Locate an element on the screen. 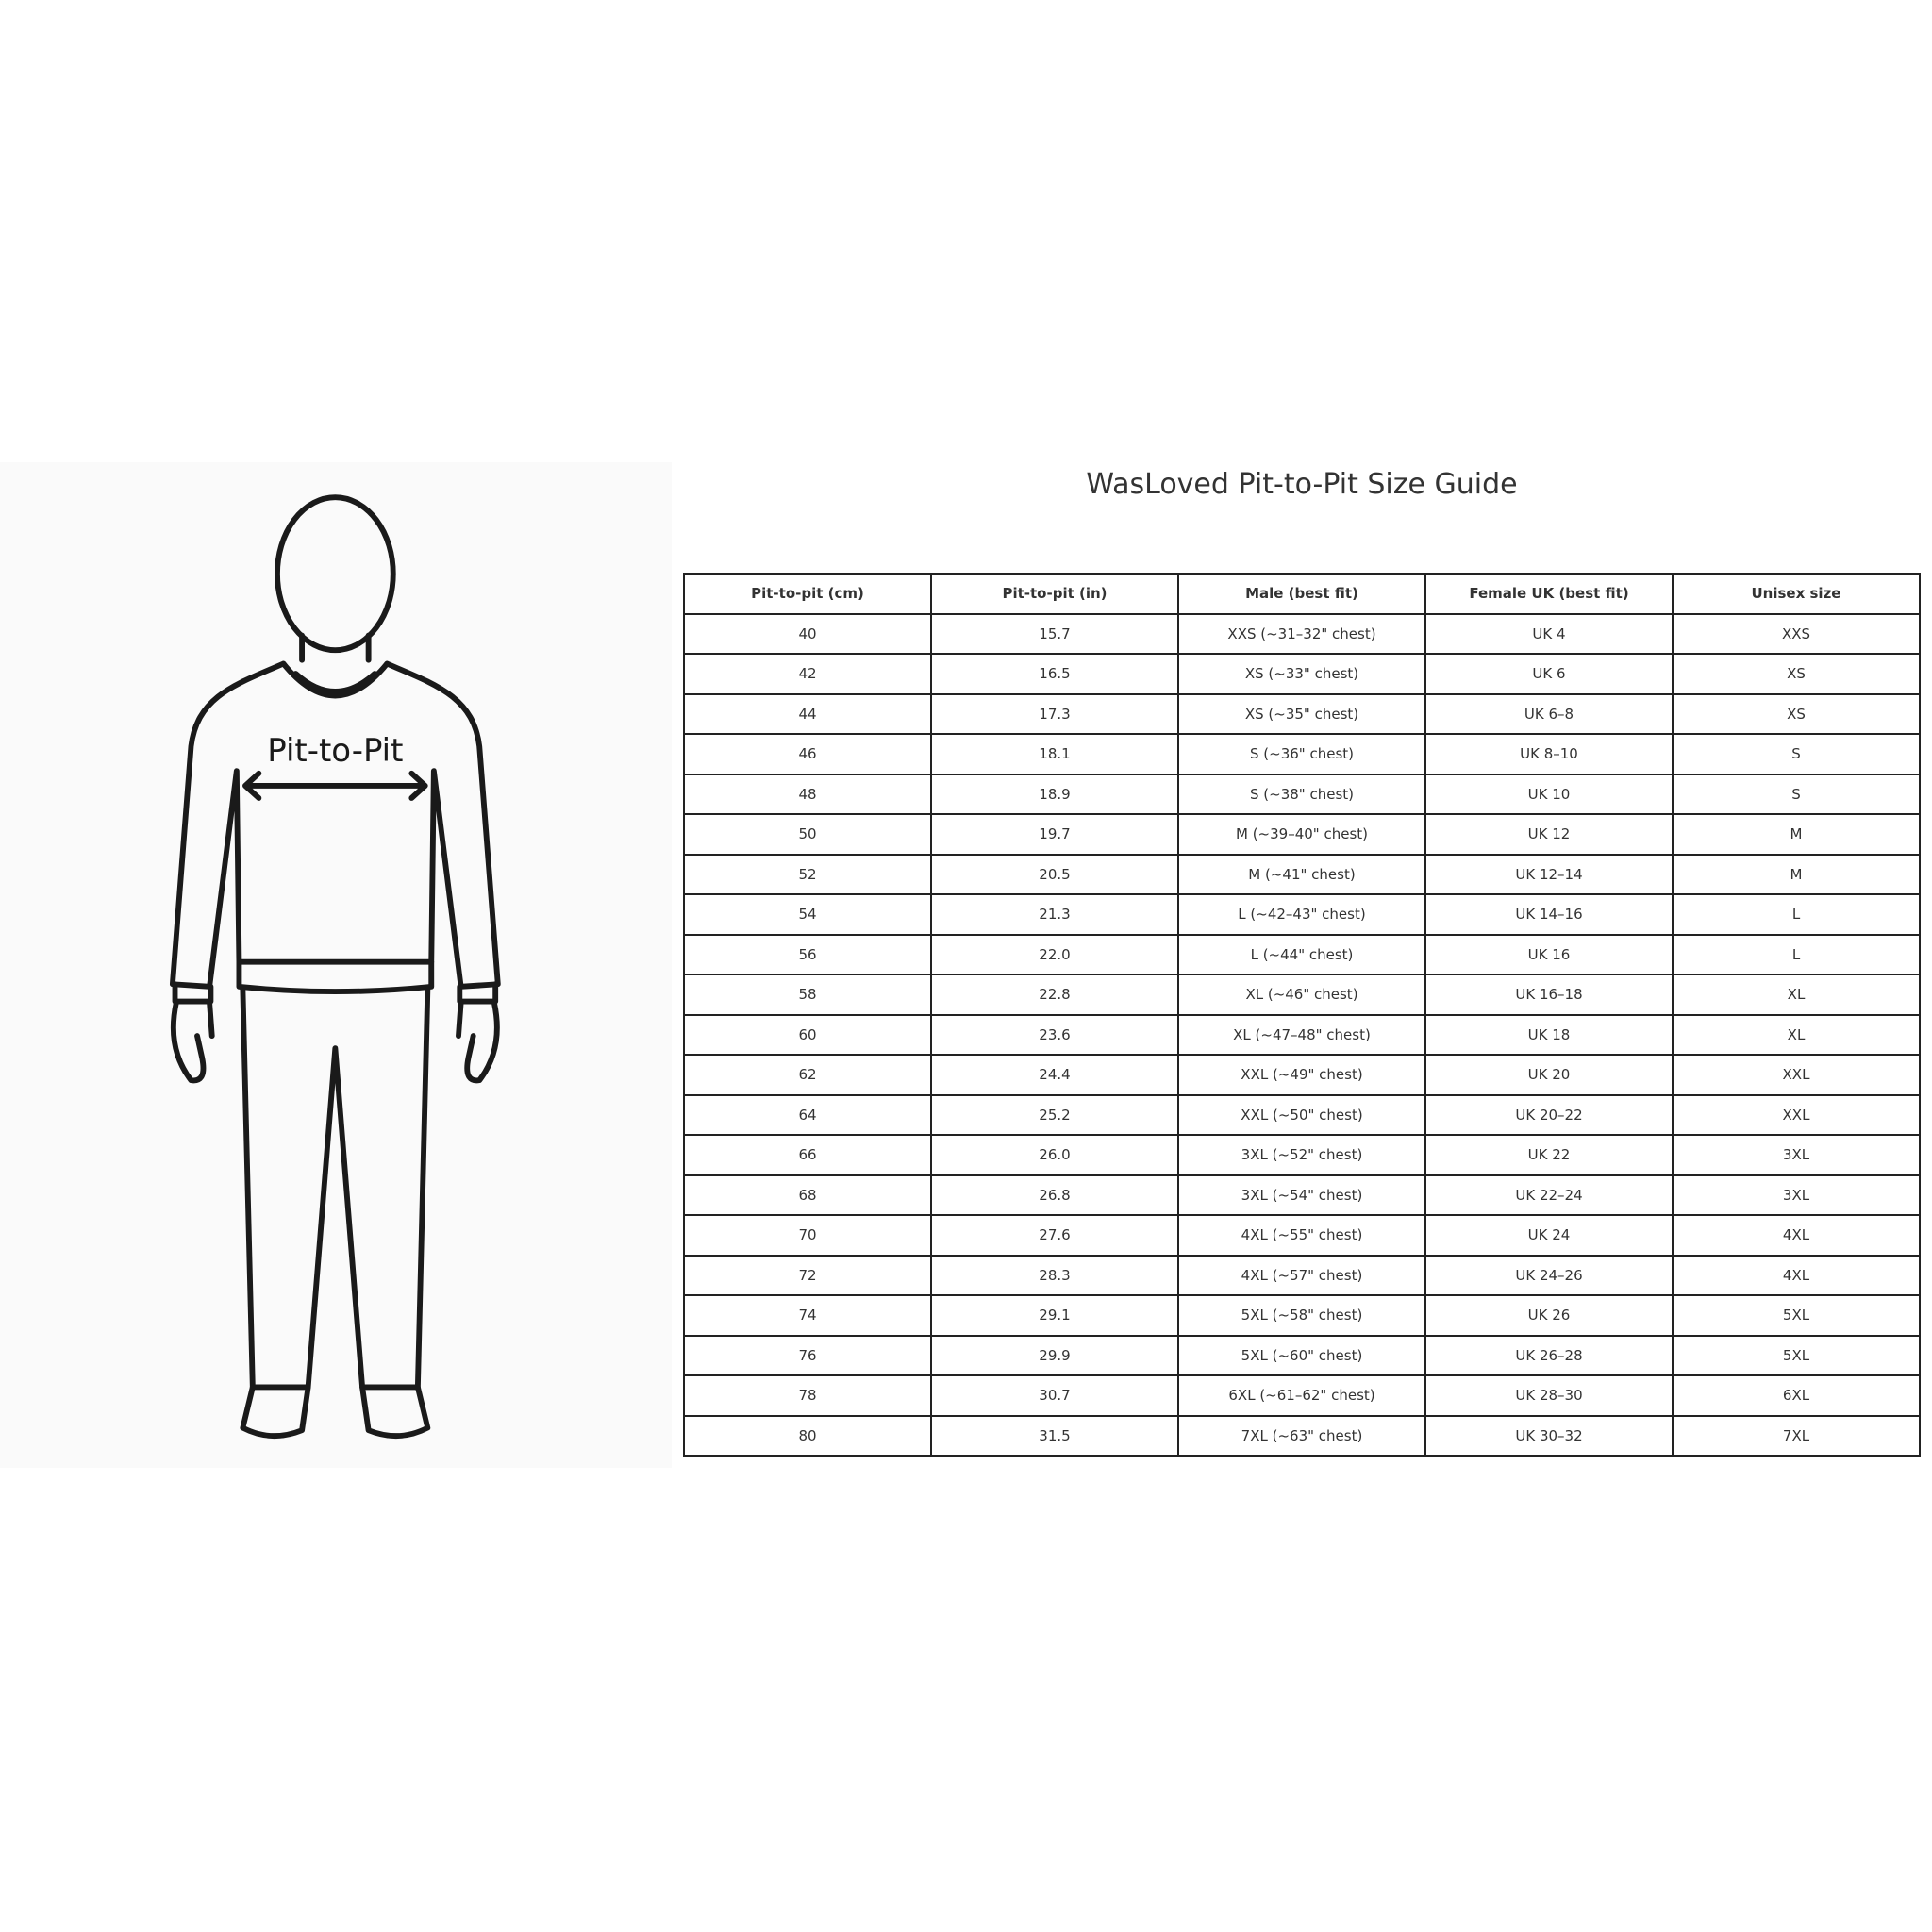 The width and height of the screenshot is (1932, 1932). trousers is located at coordinates (336, 1189).